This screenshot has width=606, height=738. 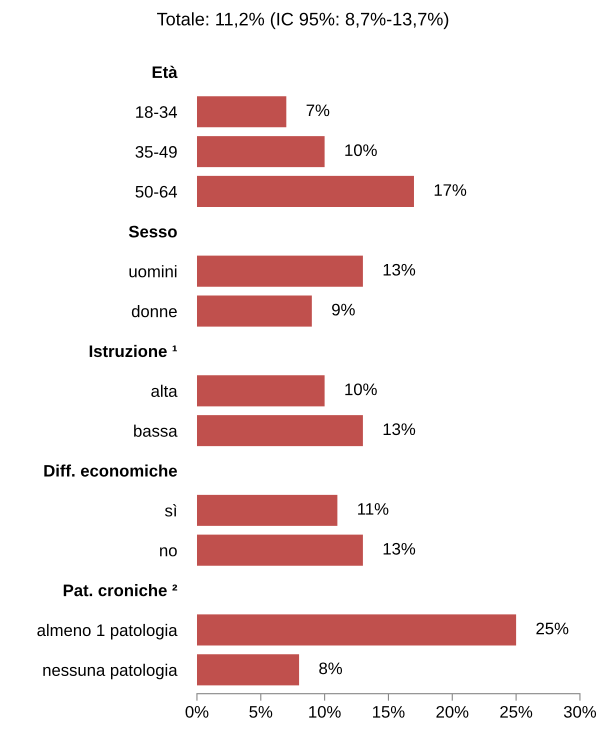 What do you see at coordinates (302, 21) in the screenshot?
I see `chart-title: Totale: 11,2% (IC 95%: 8,7%-13,7%)` at bounding box center [302, 21].